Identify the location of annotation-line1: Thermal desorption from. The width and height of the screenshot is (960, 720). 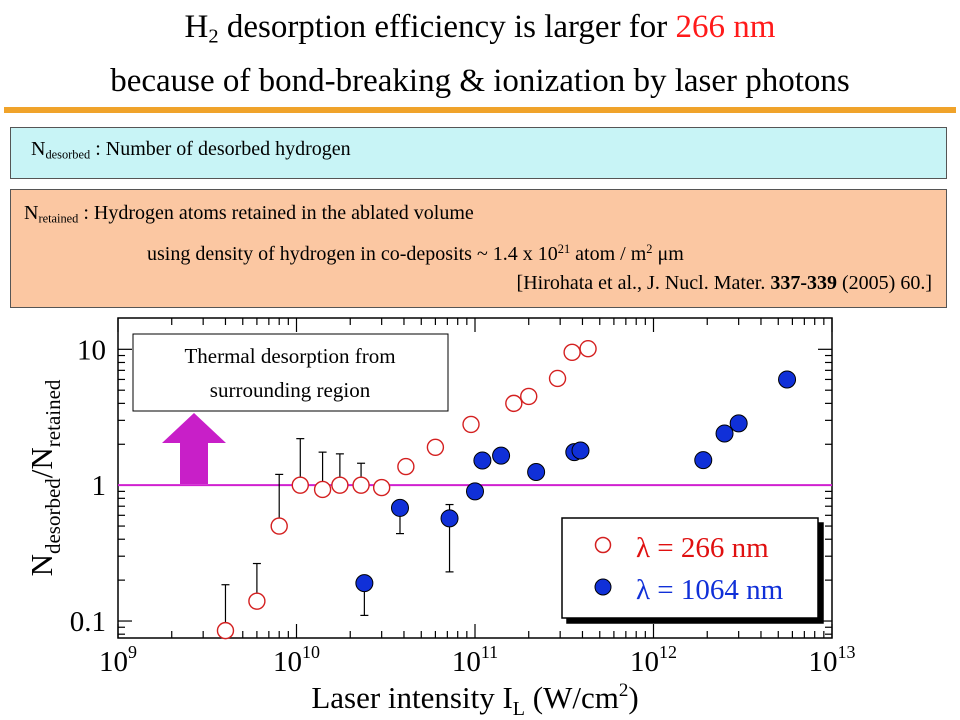
(289, 356).